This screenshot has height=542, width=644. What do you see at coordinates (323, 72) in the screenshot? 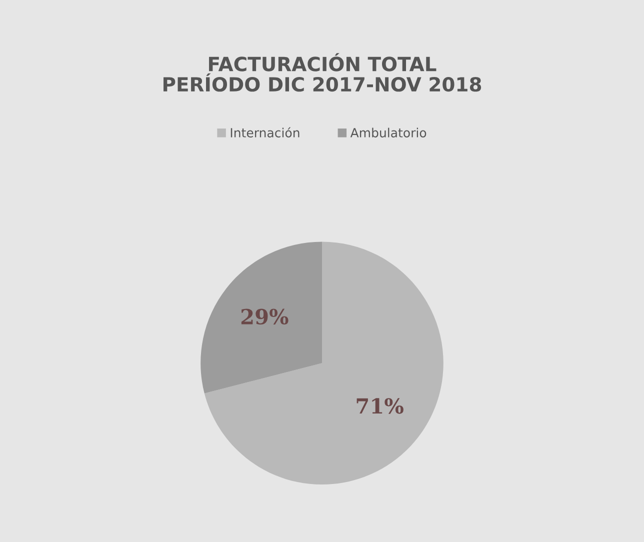
I see `chart-title: FACTURACIÓN TOTAL PERÍODO DIC 2017-NOV 2018` at bounding box center [323, 72].